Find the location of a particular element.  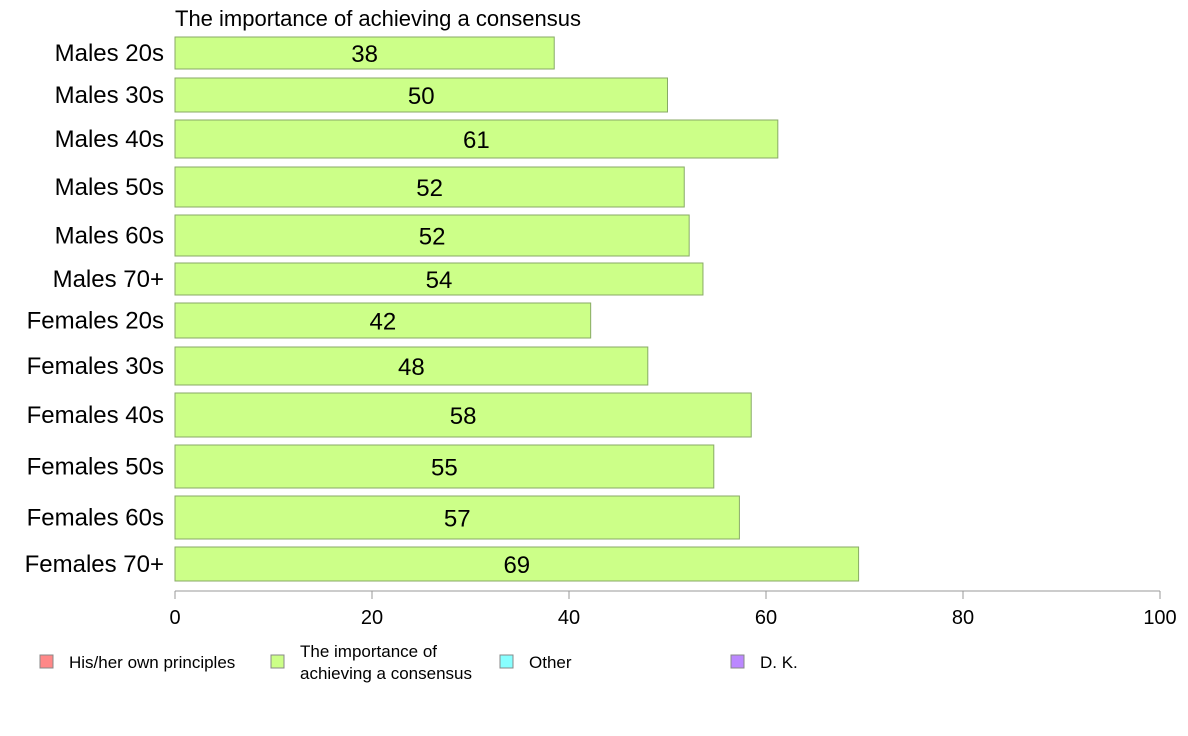

category-label: Females 30s is located at coordinates (95, 366).